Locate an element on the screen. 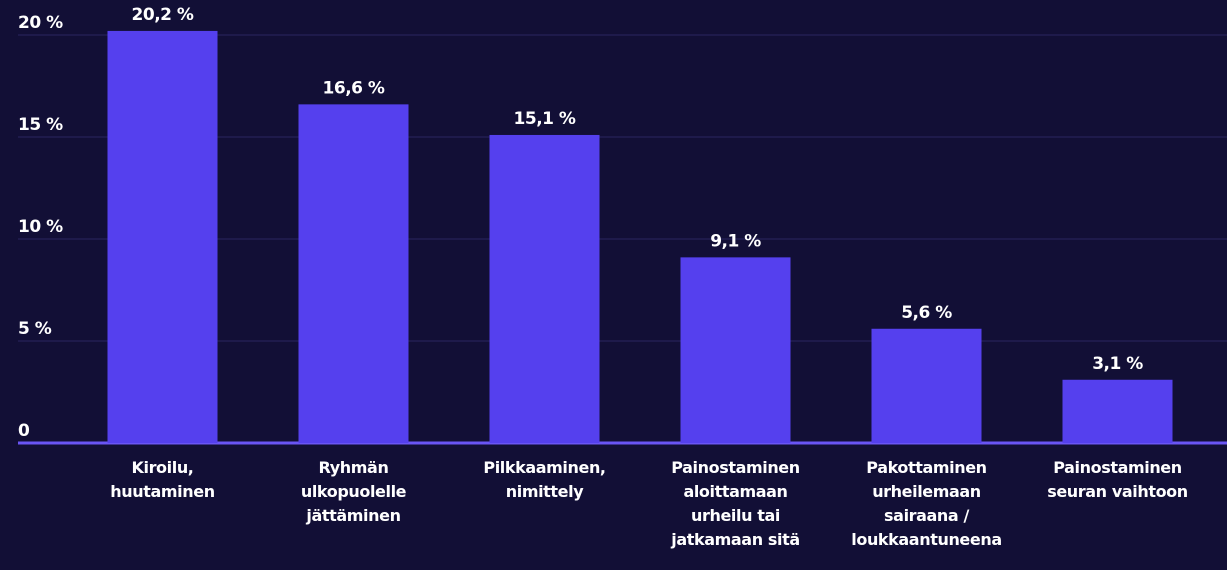 The height and width of the screenshot is (570, 1227). x-tick-label: Painostaminen seuran vaihtoon is located at coordinates (1117, 479).